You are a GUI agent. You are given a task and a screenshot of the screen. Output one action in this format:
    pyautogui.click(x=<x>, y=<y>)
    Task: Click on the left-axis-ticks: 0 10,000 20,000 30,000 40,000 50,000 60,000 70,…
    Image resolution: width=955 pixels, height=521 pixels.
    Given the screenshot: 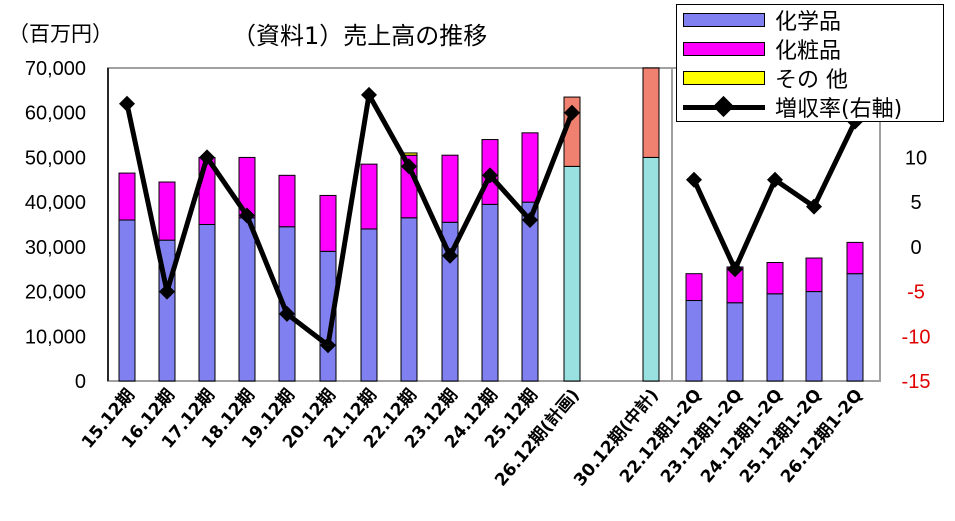 What is the action you would take?
    pyautogui.click(x=67, y=225)
    